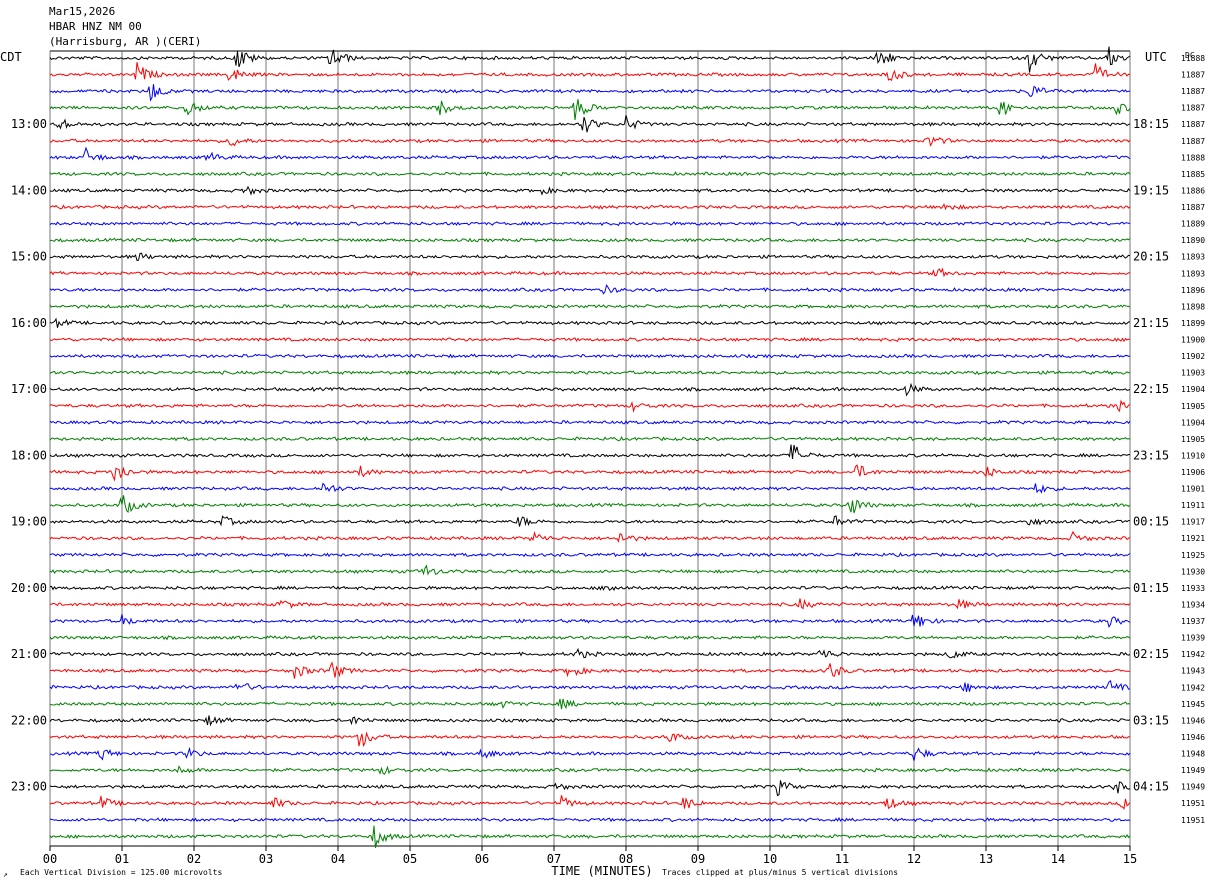 The width and height of the screenshot is (1210, 886). I want to click on dc-value-label: 11946, so click(1193, 720).